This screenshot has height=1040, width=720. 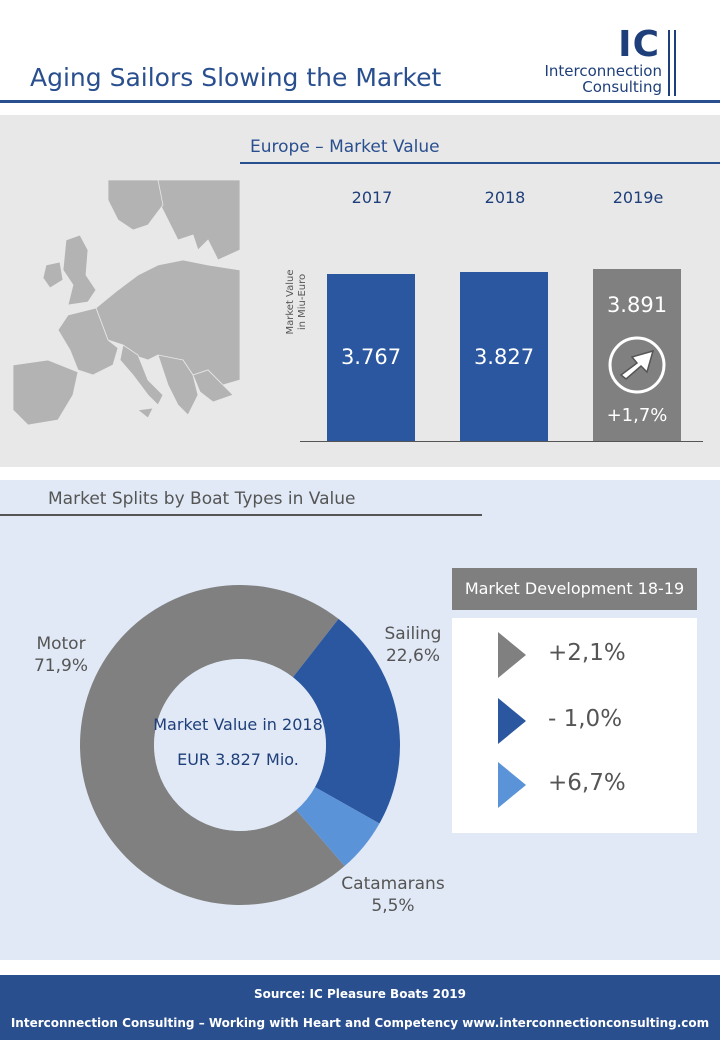 What do you see at coordinates (622, 87) in the screenshot?
I see `logo-line2: Consulting` at bounding box center [622, 87].